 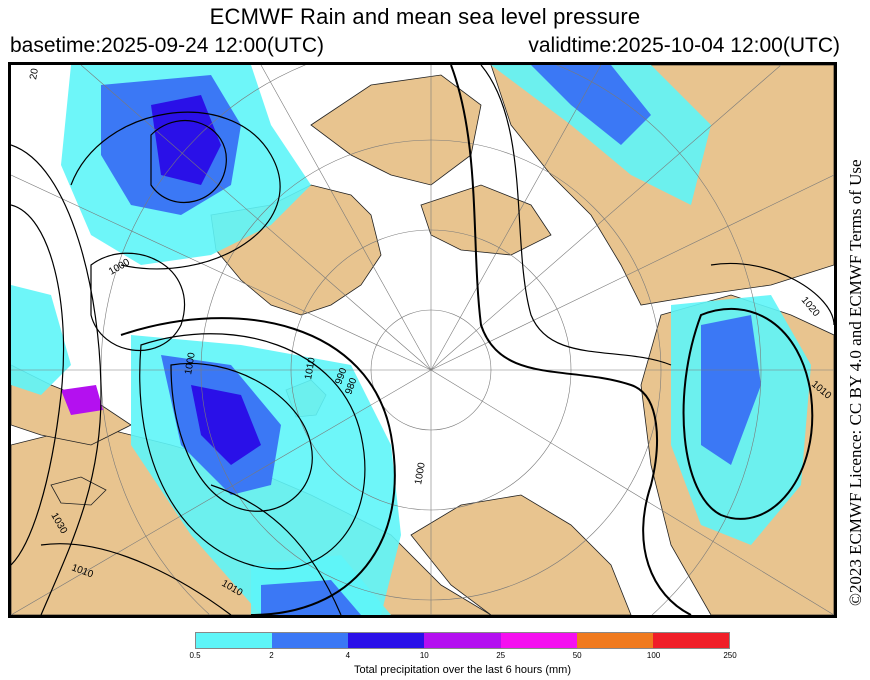 What do you see at coordinates (424, 655) in the screenshot?
I see `colorbar-tick: 10` at bounding box center [424, 655].